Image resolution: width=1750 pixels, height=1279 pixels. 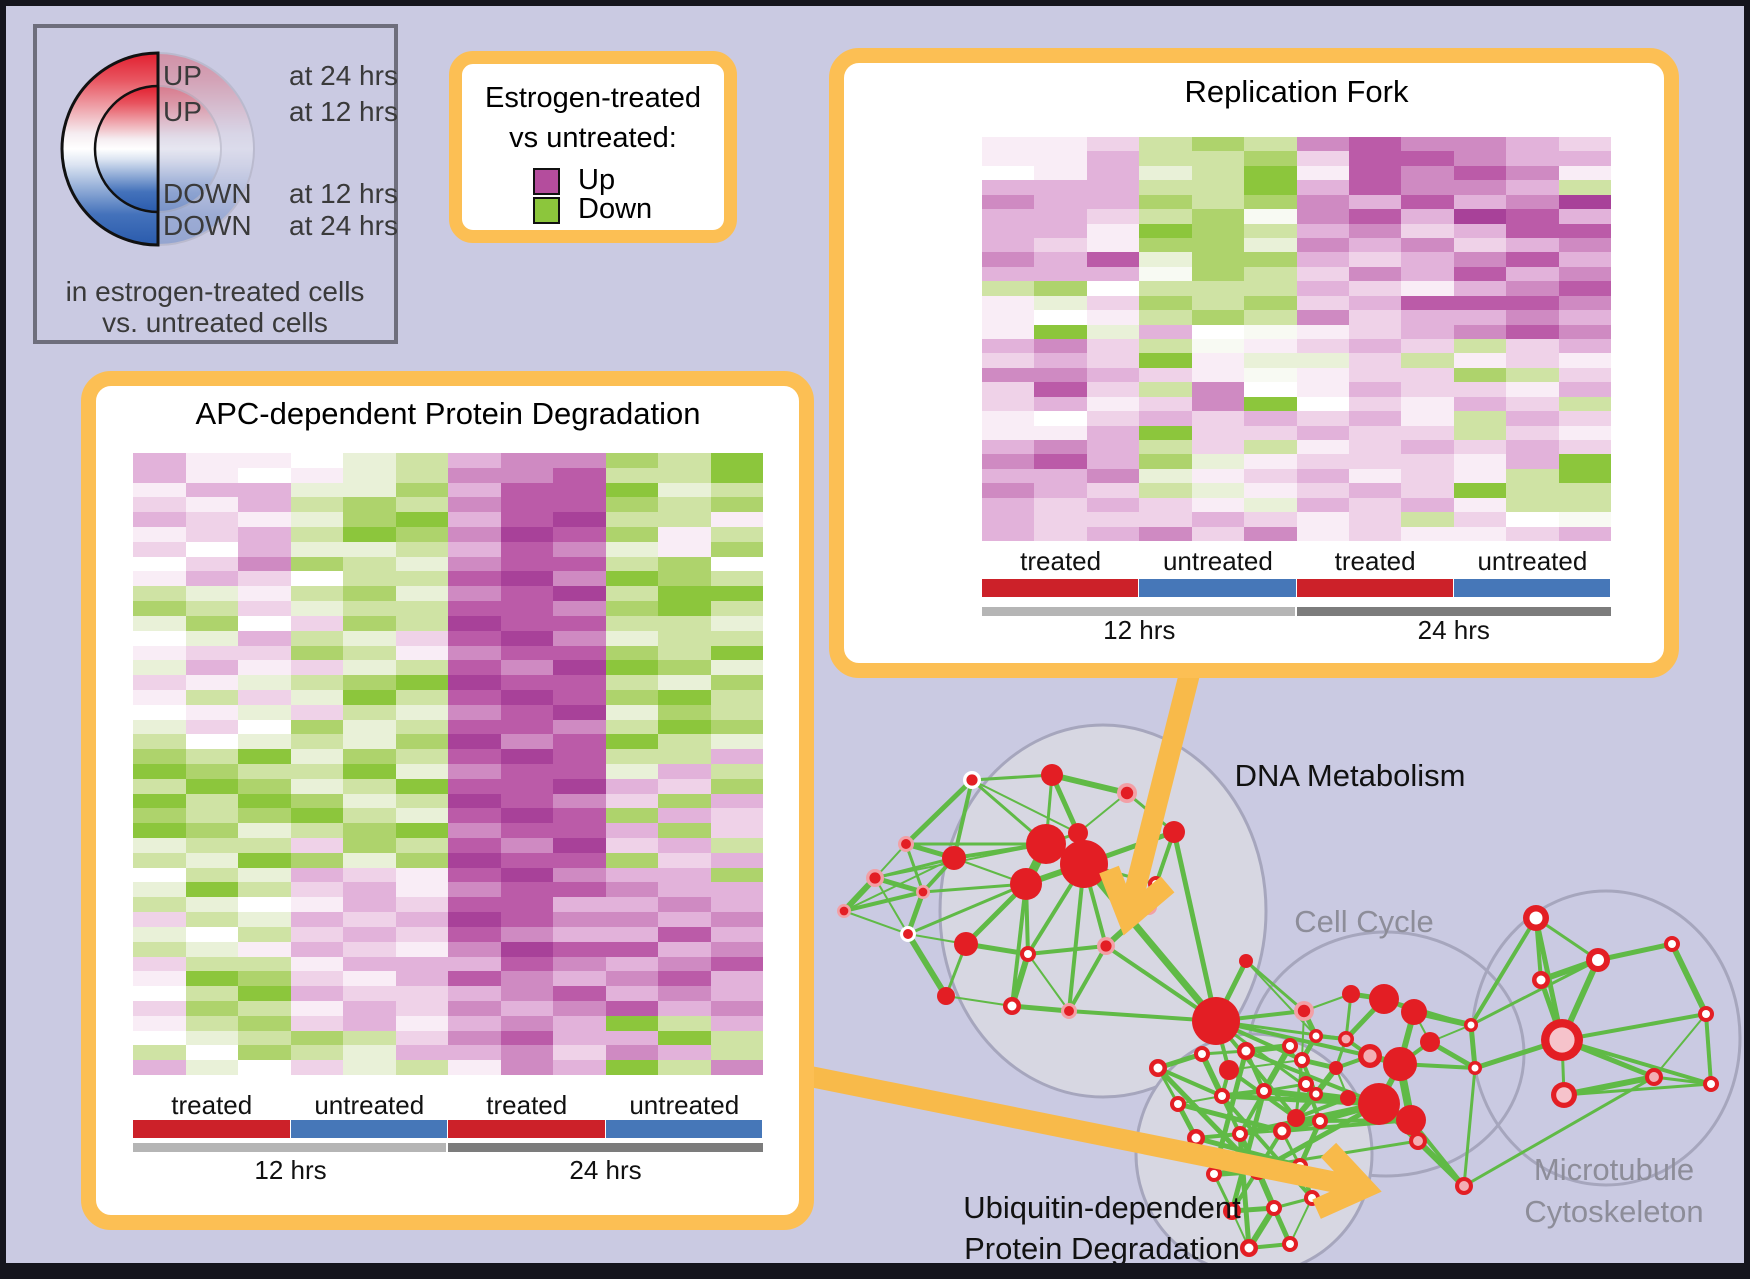 What do you see at coordinates (1464, 1186) in the screenshot?
I see `network-node-pink-core-center` at bounding box center [1464, 1186].